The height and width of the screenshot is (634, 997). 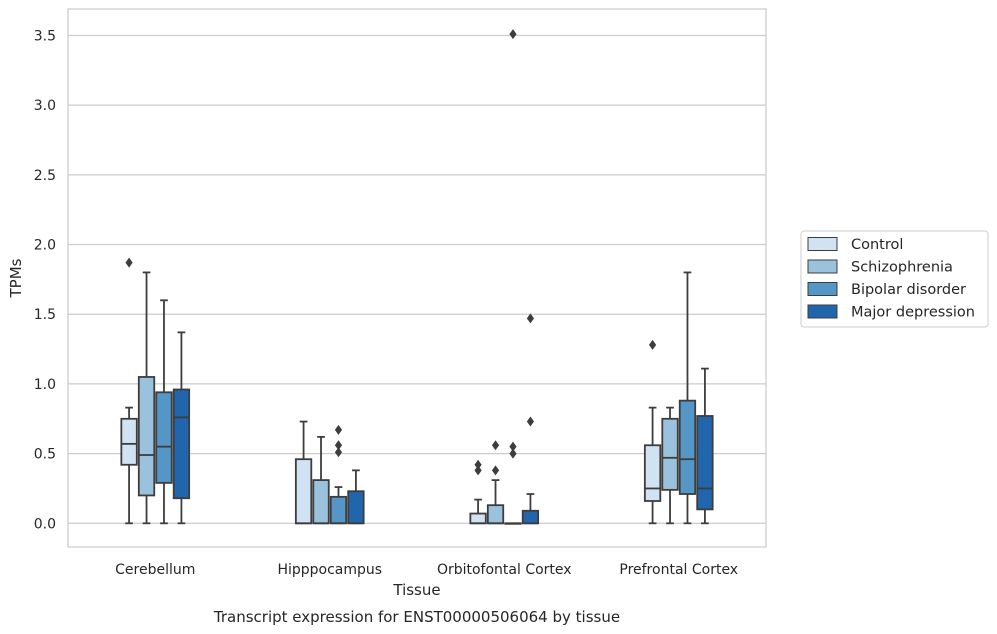 I want to click on legend-label: Major depression, so click(x=913, y=313).